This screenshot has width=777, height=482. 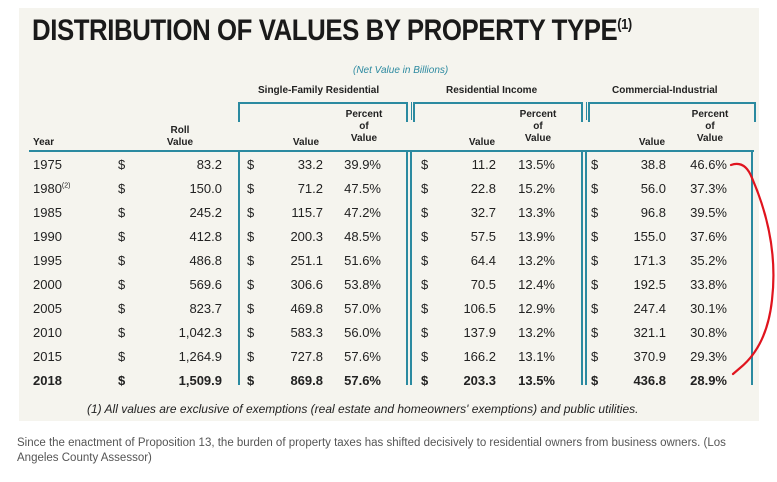 What do you see at coordinates (205, 260) in the screenshot?
I see `cell-roll: 486.8` at bounding box center [205, 260].